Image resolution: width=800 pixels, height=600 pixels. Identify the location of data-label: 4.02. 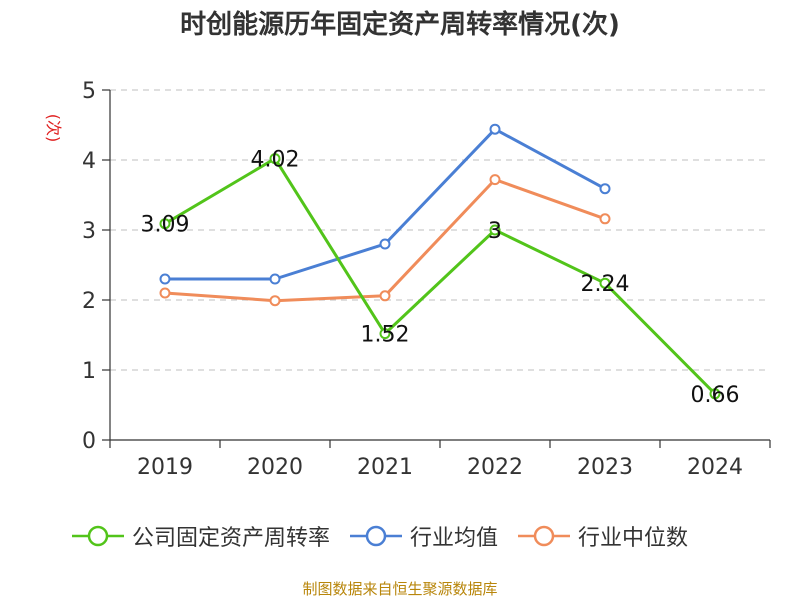
(275, 160).